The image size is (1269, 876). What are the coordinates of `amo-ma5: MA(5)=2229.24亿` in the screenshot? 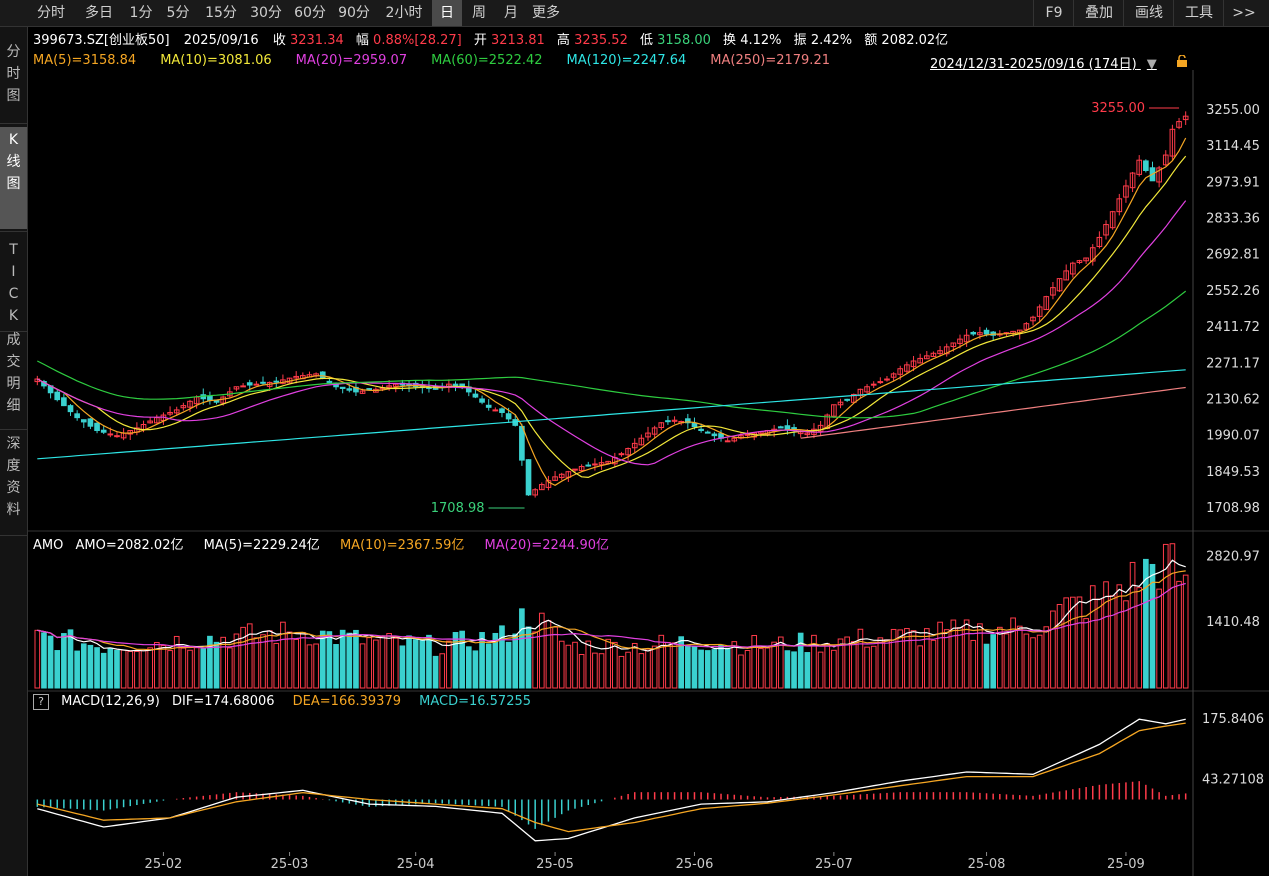 It's located at (261, 545).